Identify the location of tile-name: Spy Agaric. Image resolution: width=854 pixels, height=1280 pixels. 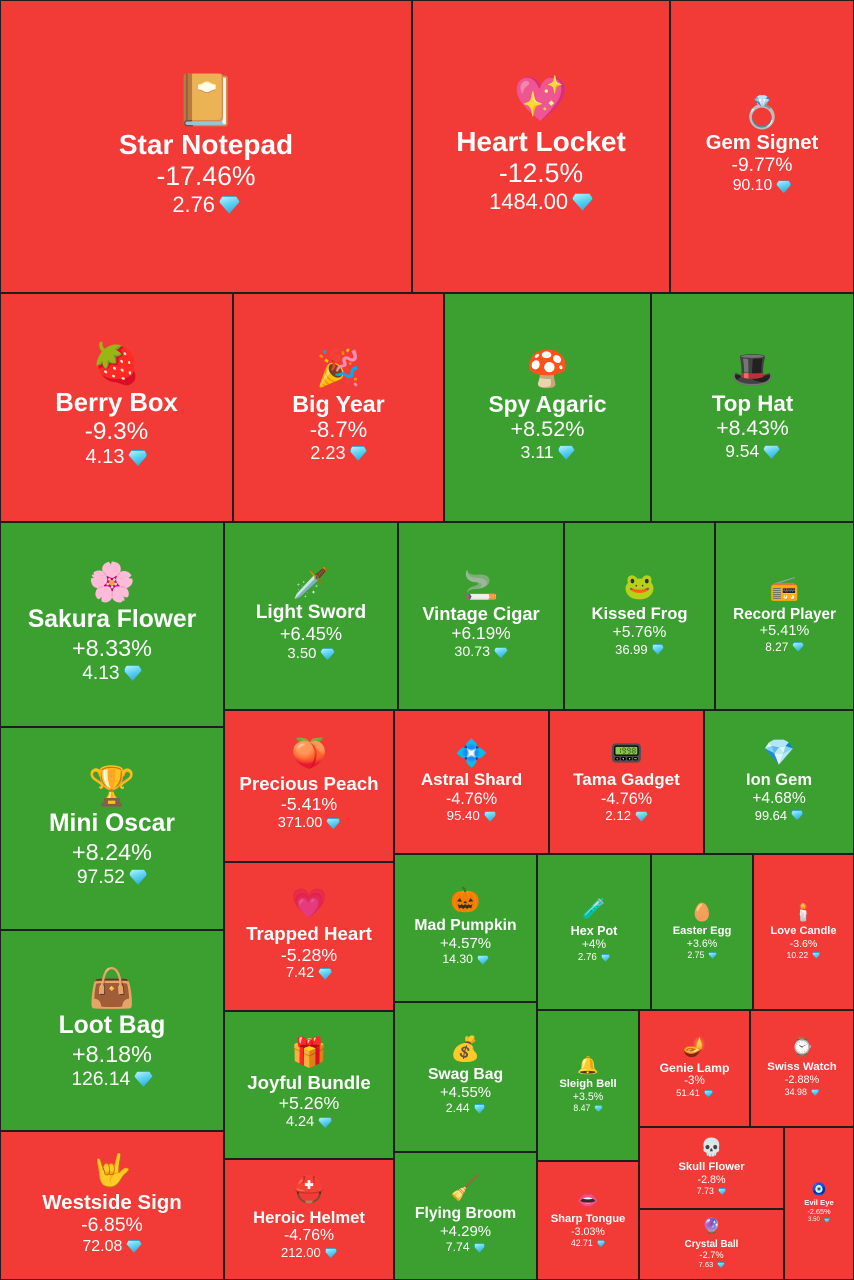
(547, 403).